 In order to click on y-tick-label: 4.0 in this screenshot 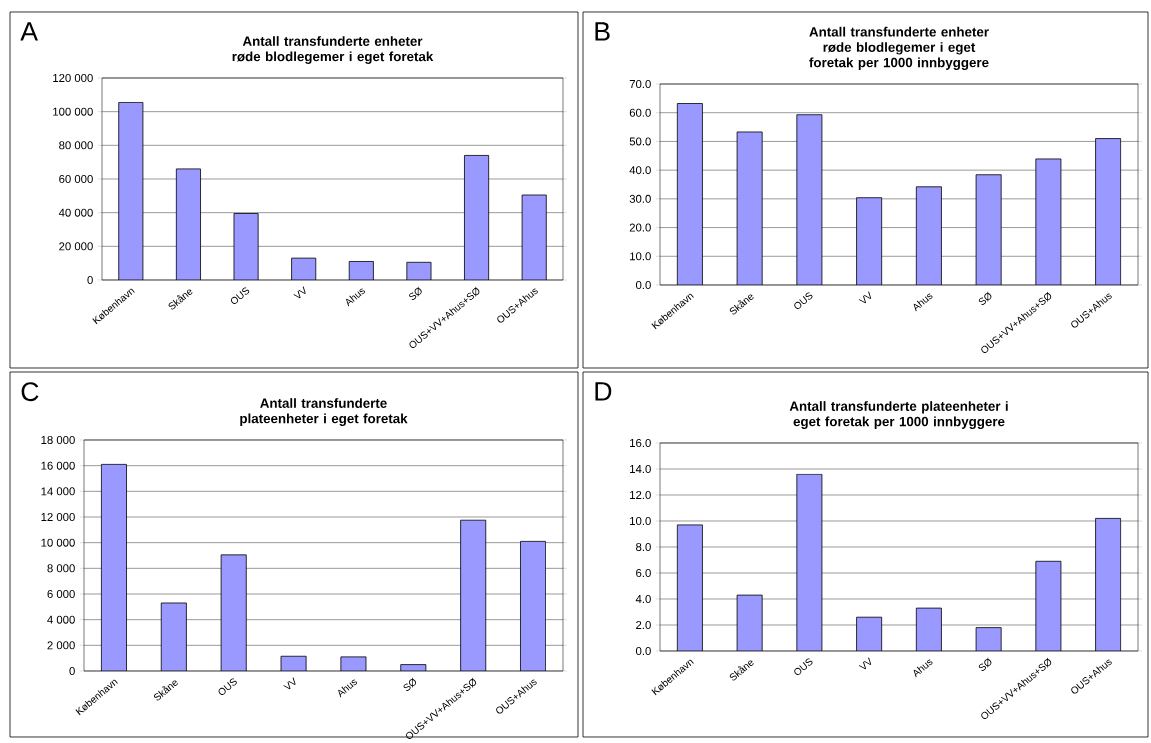, I will do `click(643, 599)`.